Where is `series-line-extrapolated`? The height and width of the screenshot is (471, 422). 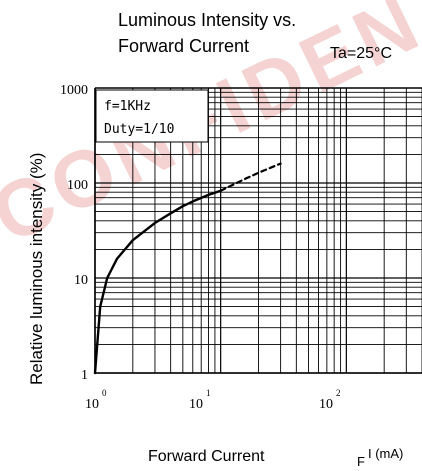
series-line-extrapolated is located at coordinates (250, 177).